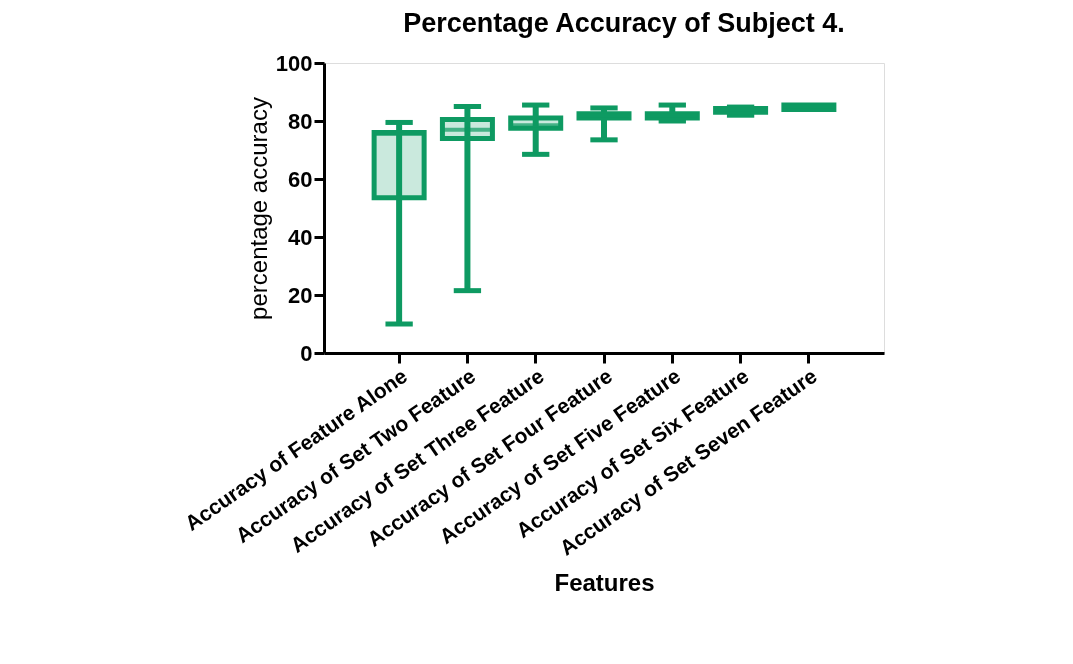 The height and width of the screenshot is (664, 1073). Describe the element at coordinates (258, 208) in the screenshot. I see `y-axis-title: percentage accuracy` at that location.